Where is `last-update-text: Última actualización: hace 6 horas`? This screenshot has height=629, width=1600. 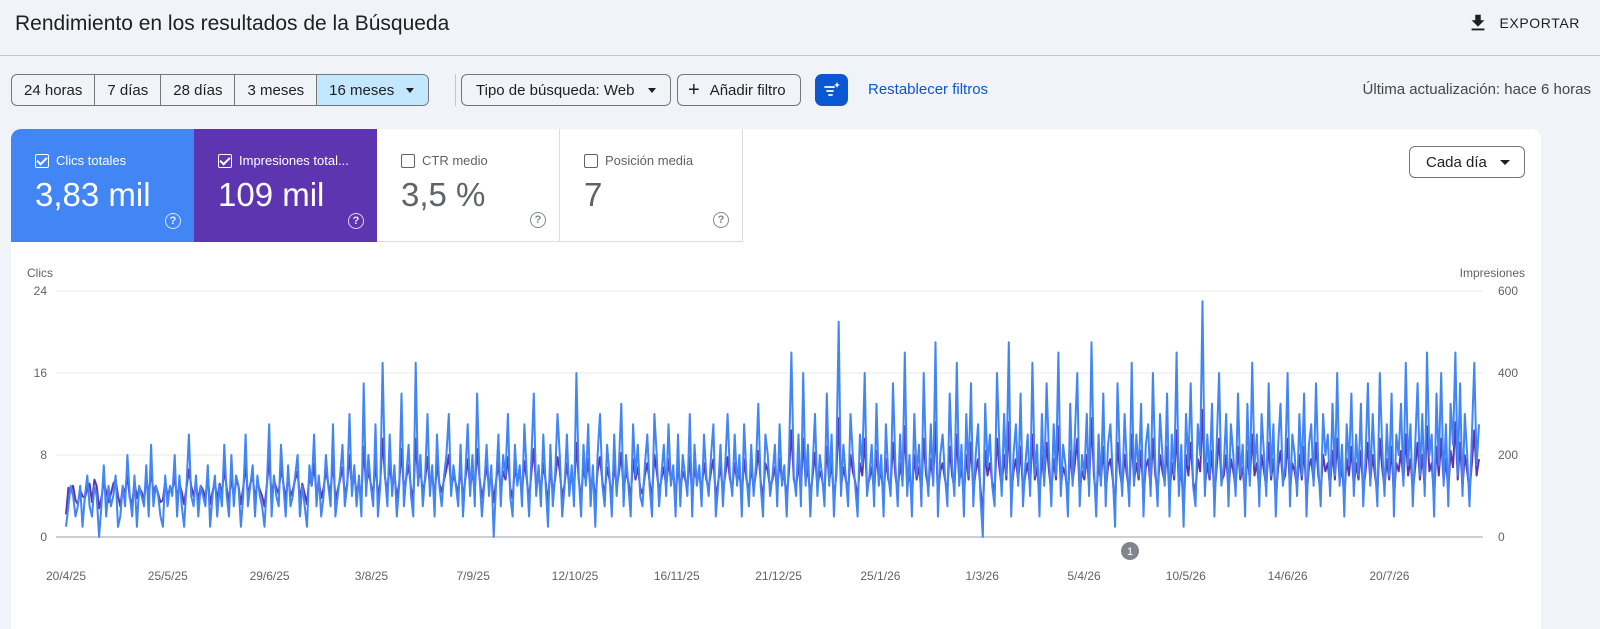 last-update-text: Última actualización: hace 6 horas is located at coordinates (1476, 89).